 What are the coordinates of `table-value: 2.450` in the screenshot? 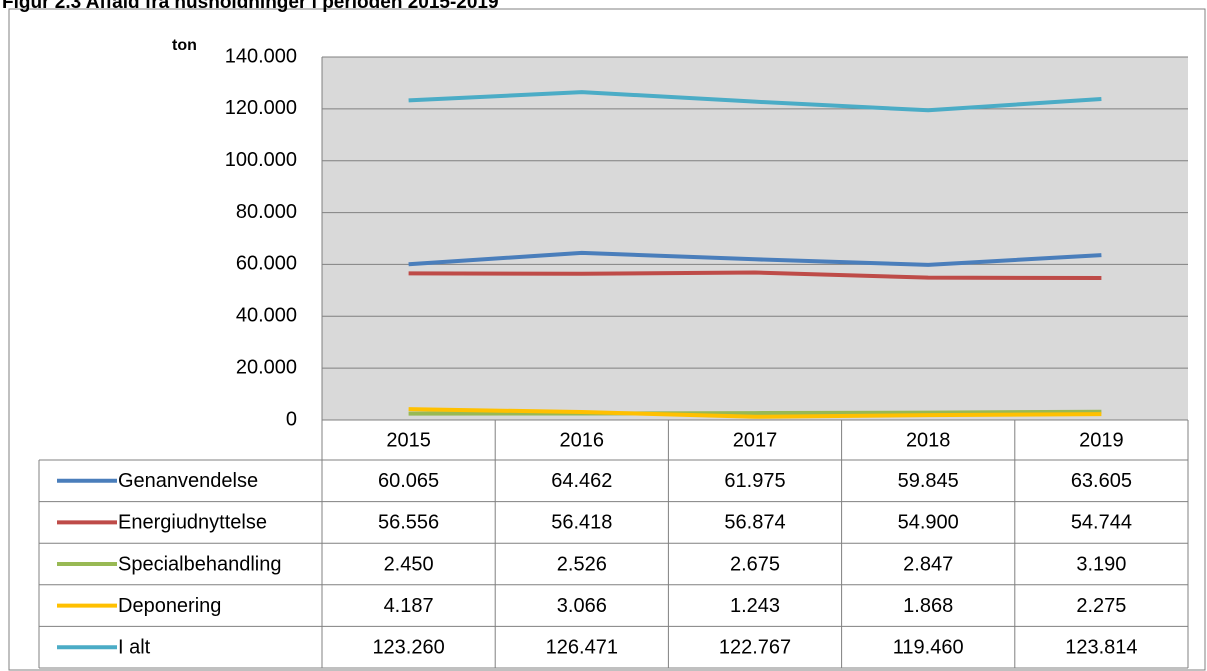 It's located at (409, 564).